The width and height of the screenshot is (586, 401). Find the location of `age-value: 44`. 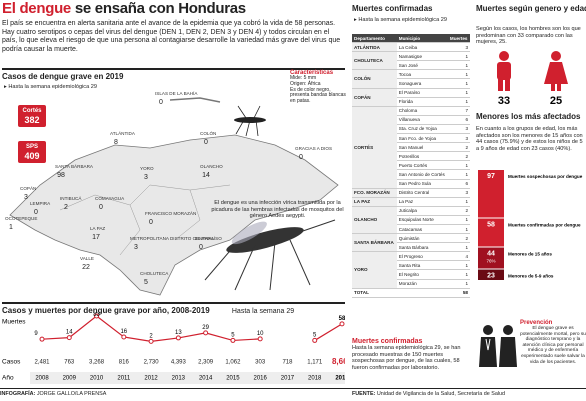

age-value: 44 is located at coordinates (491, 254).